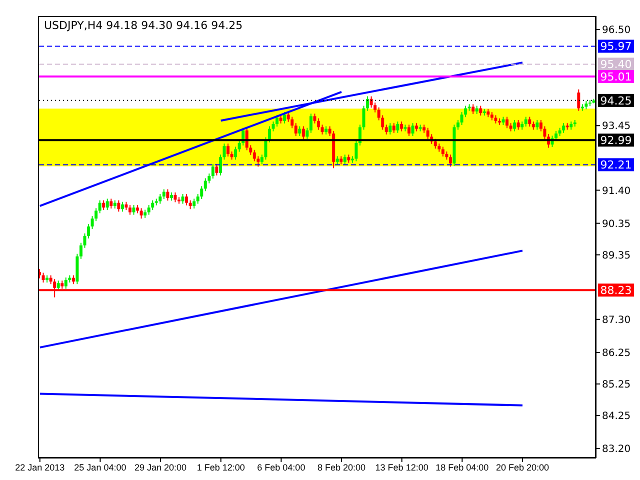 The height and width of the screenshot is (480, 640). What do you see at coordinates (616, 416) in the screenshot?
I see `y-tick-label: 84.25` at bounding box center [616, 416].